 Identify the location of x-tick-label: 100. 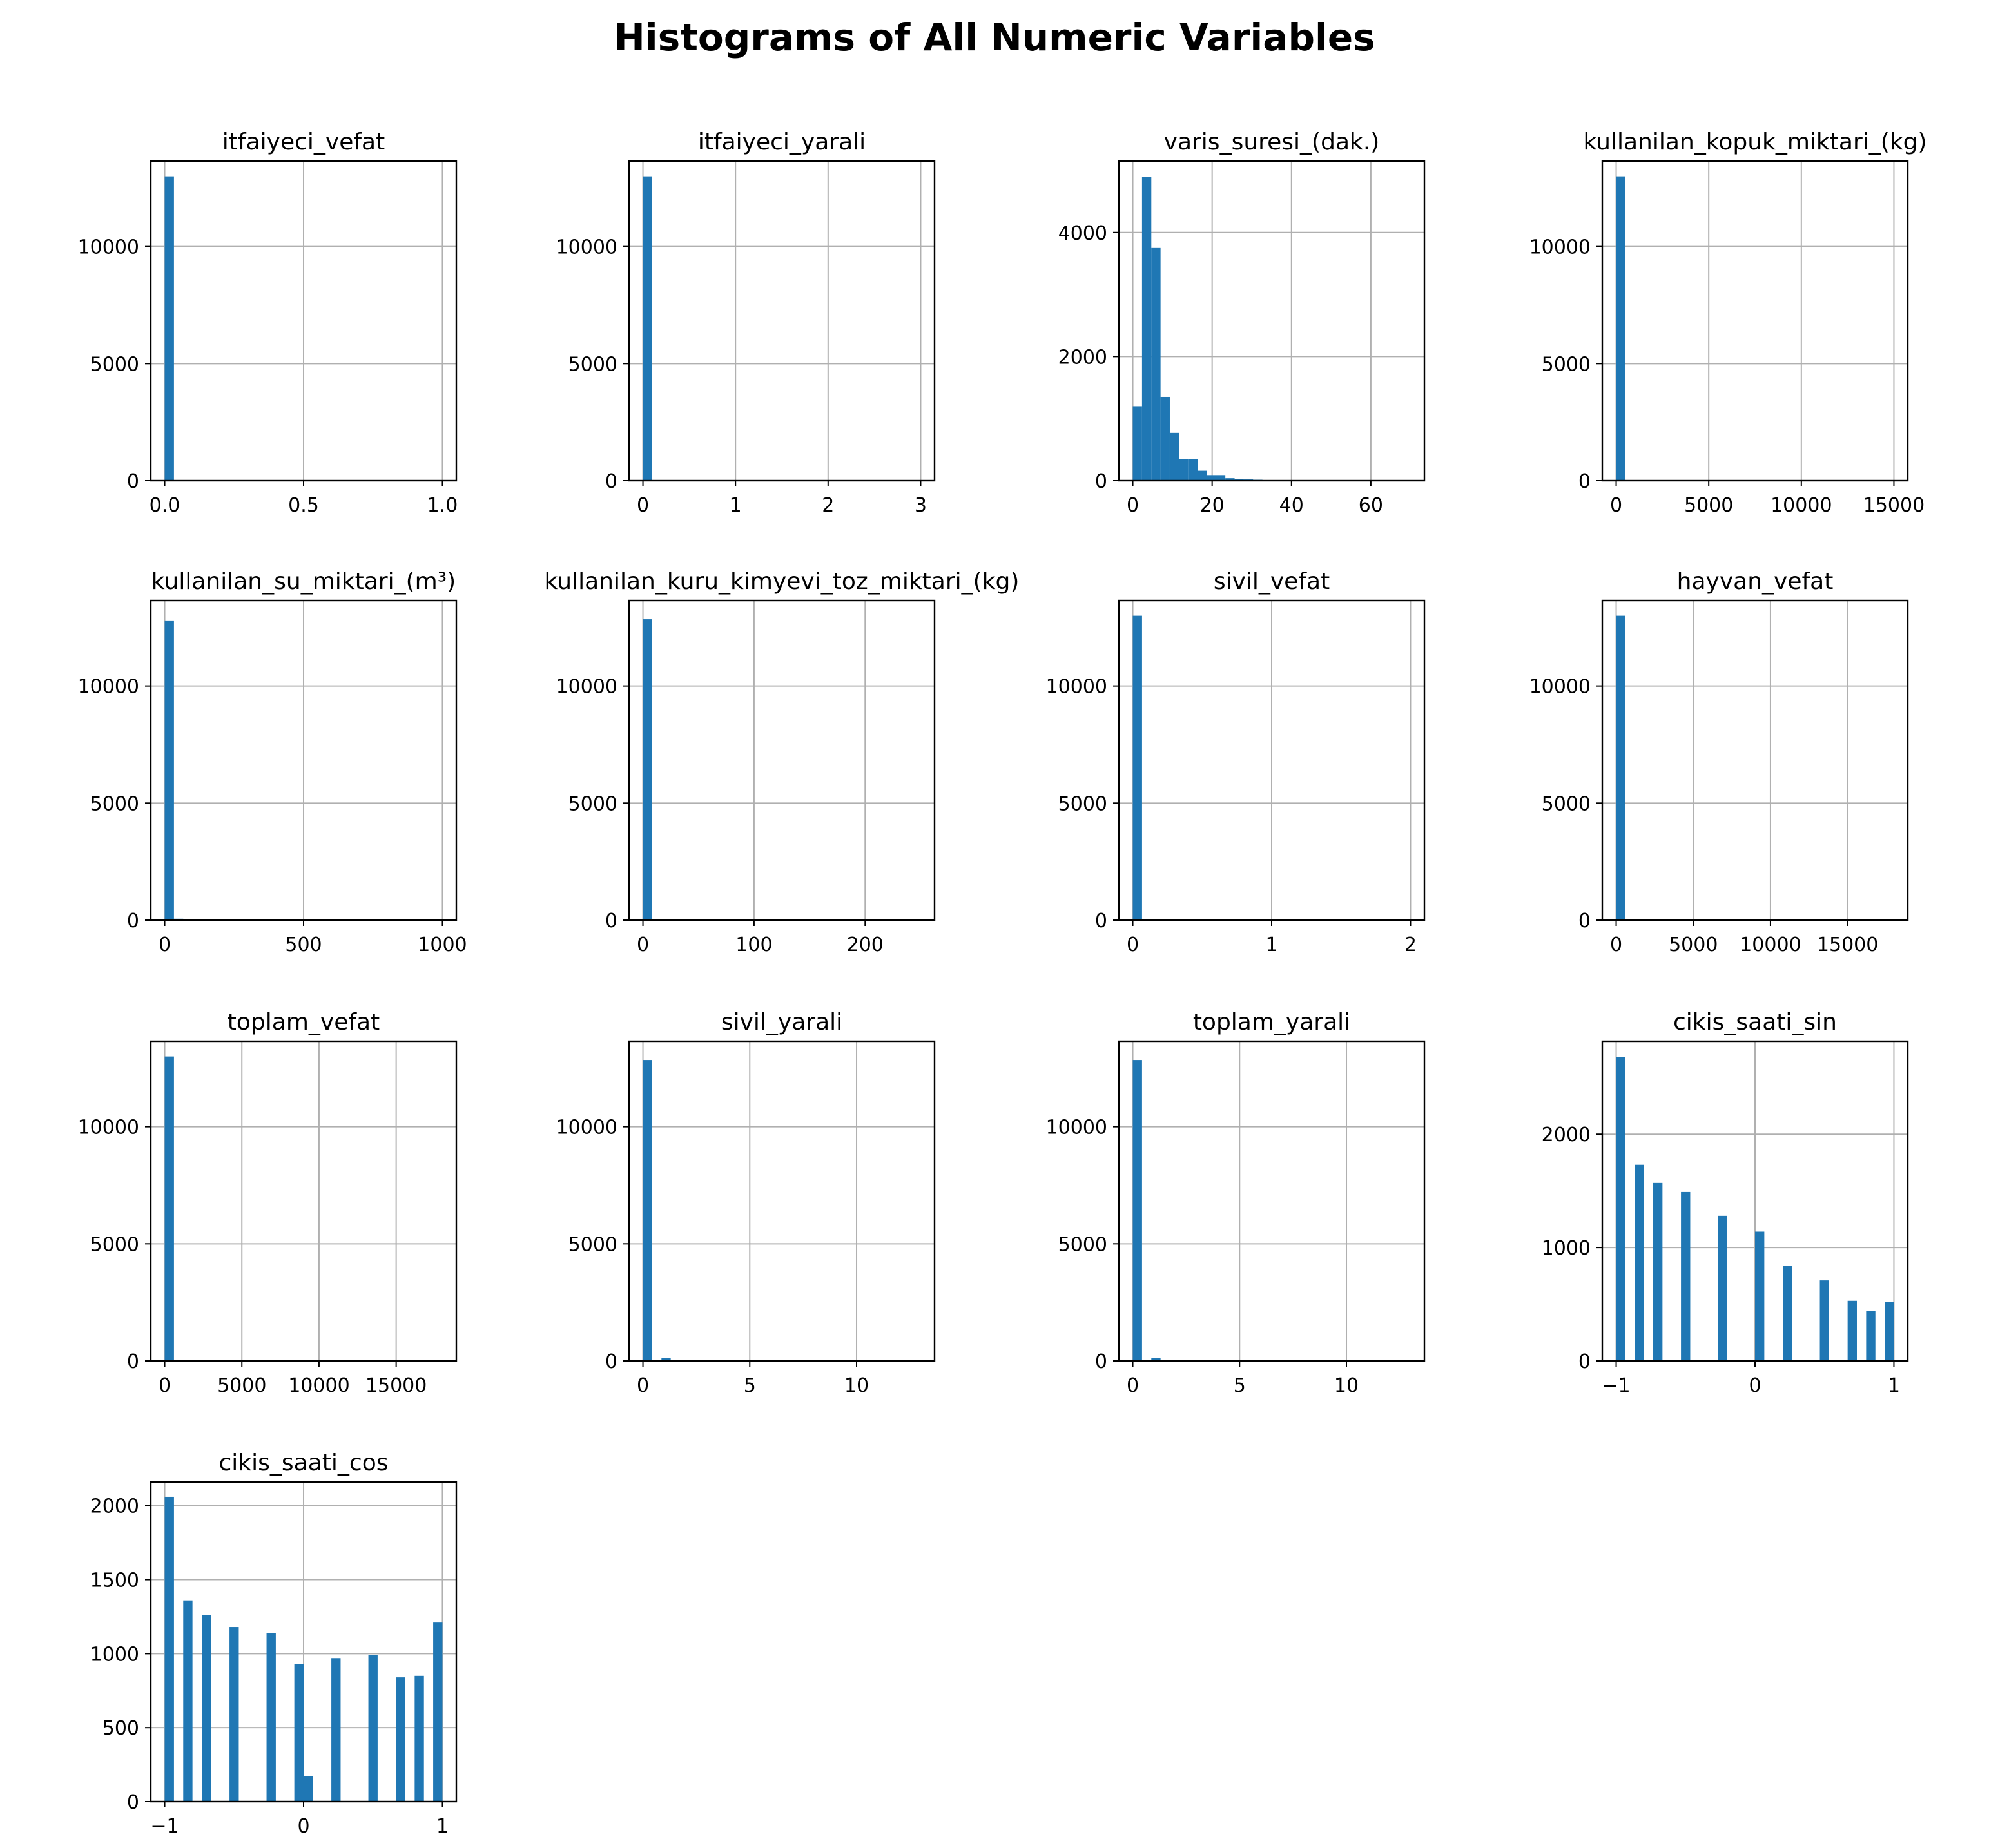
(754, 945).